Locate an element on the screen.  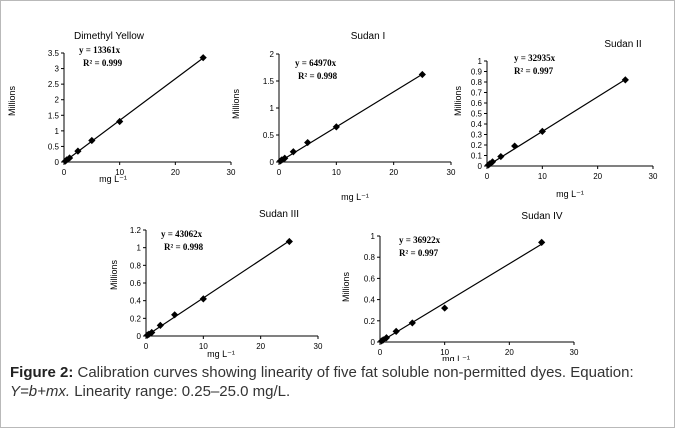
y-tick-label: 2.5 is located at coordinates (54, 84).